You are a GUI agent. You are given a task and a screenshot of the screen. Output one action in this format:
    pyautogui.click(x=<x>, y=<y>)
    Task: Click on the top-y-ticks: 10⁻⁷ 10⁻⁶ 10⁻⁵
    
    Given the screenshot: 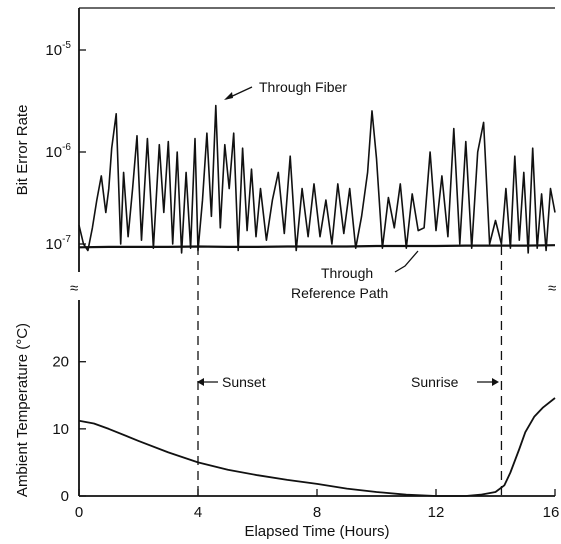 What is the action you would take?
    pyautogui.click(x=65, y=146)
    